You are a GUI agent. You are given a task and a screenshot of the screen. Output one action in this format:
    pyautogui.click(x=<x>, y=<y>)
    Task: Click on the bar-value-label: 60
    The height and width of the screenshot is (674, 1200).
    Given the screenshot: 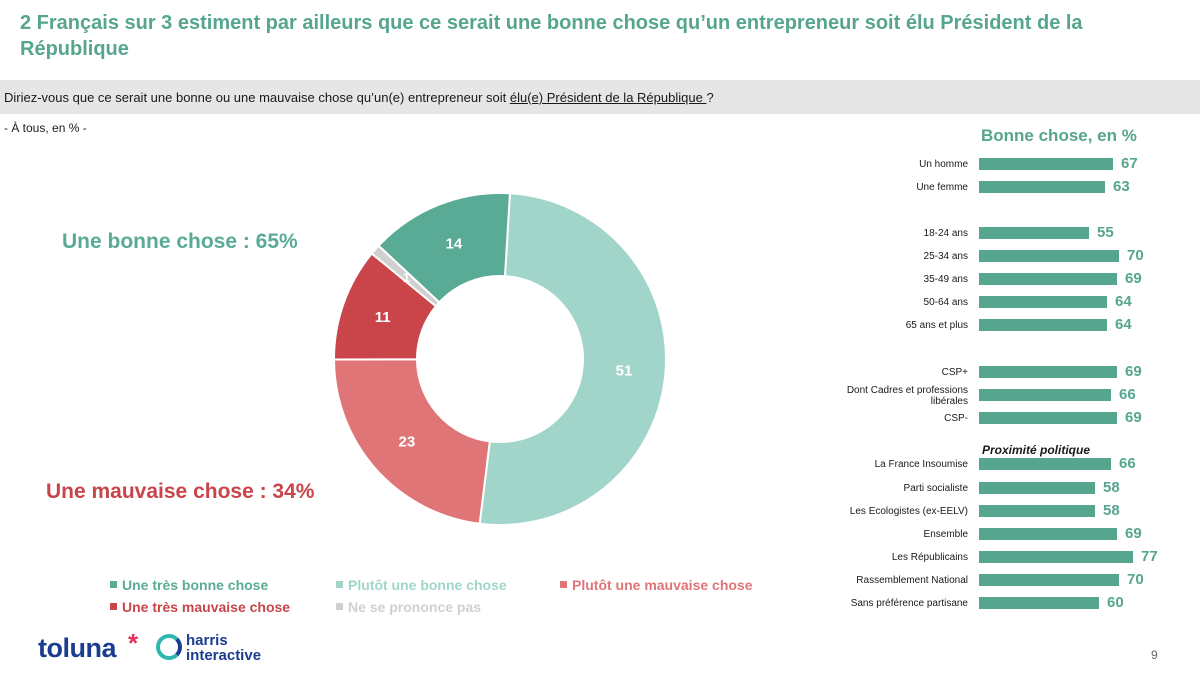 What is the action you would take?
    pyautogui.click(x=1115, y=602)
    